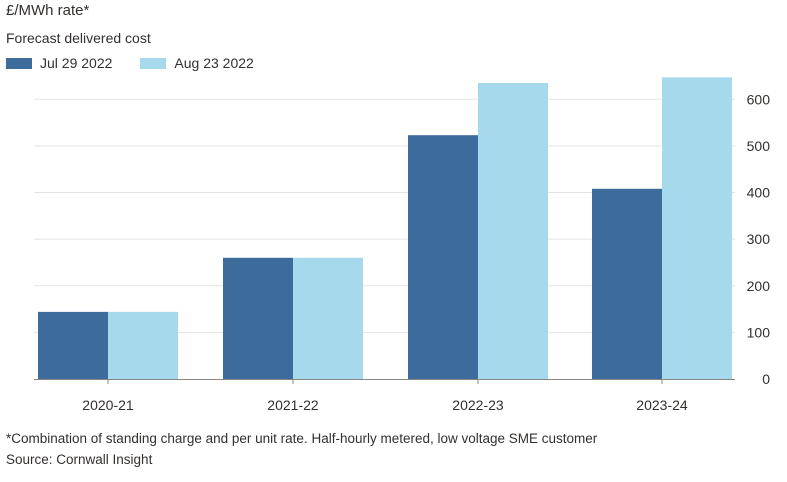 The height and width of the screenshot is (482, 787). I want to click on legend-label-series-1: Jul 29 2022, so click(76, 63).